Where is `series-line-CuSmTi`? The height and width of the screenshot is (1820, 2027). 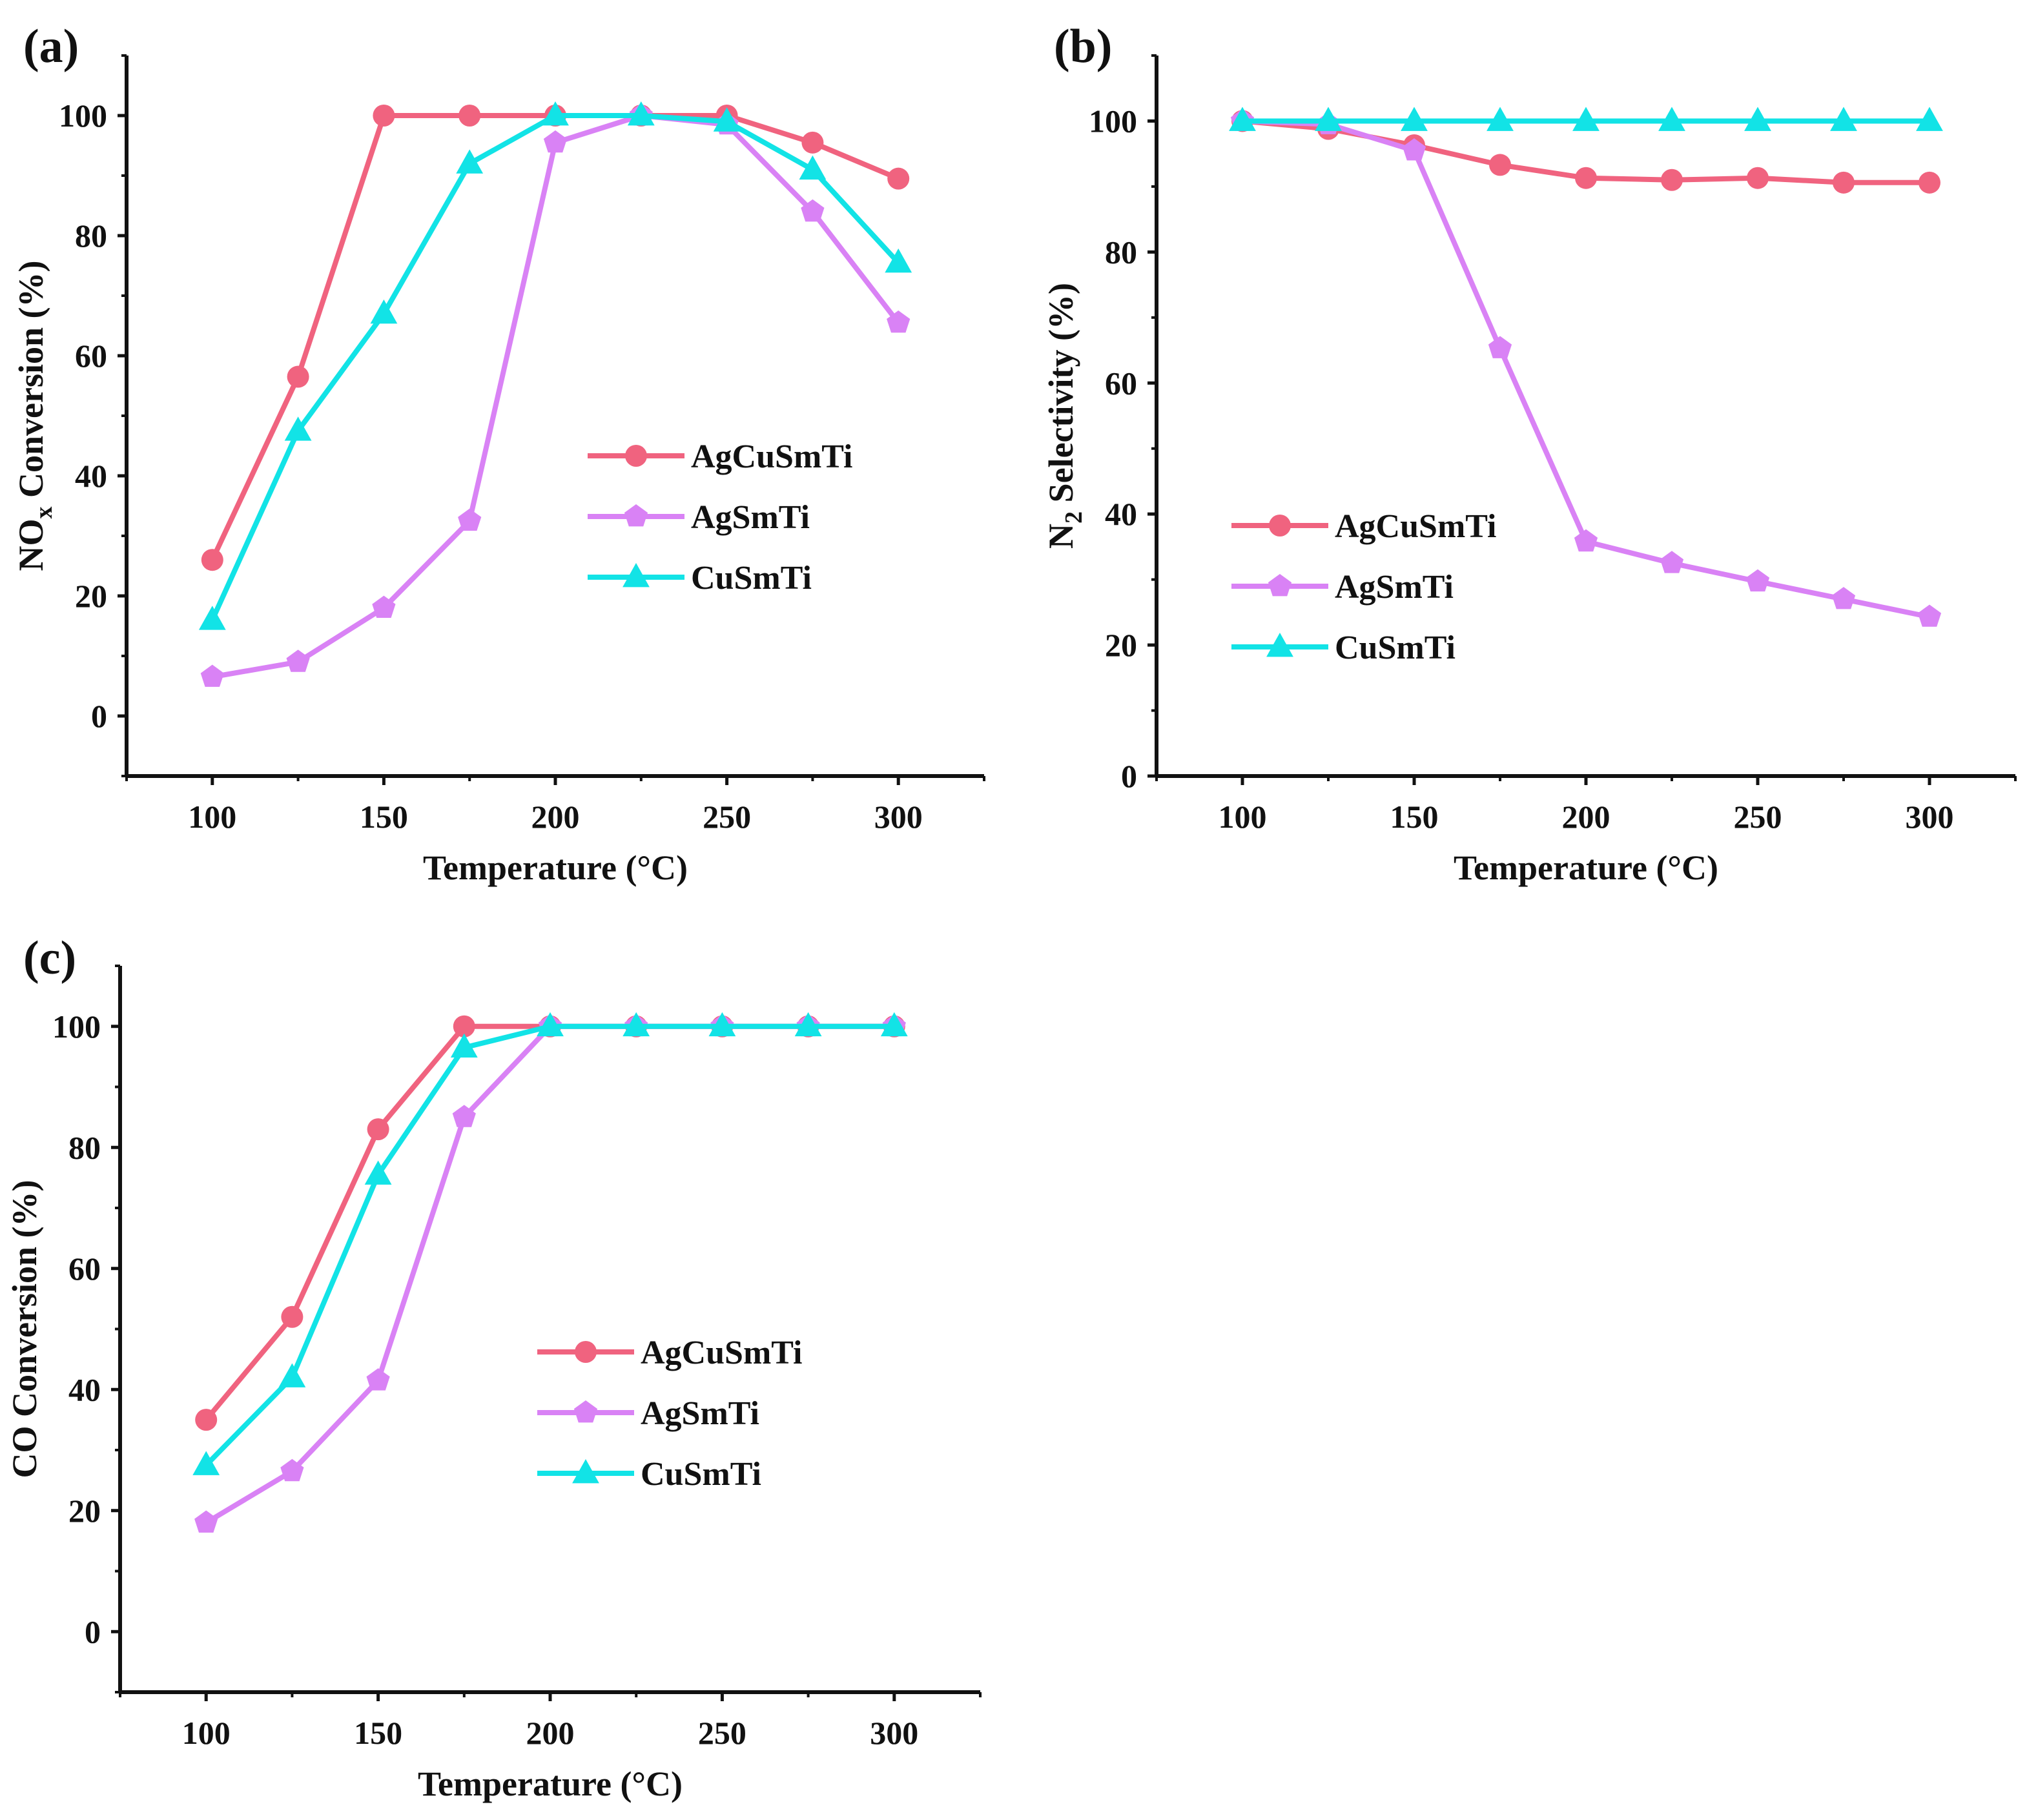 series-line-CuSmTi is located at coordinates (550, 1245).